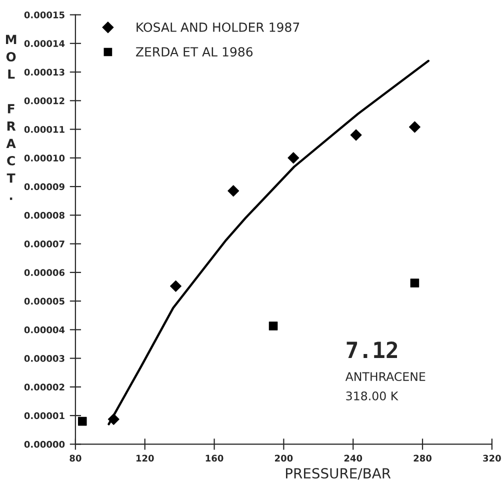  Describe the element at coordinates (338, 474) in the screenshot. I see `x-axis-title: PRESSURE/BAR` at that location.